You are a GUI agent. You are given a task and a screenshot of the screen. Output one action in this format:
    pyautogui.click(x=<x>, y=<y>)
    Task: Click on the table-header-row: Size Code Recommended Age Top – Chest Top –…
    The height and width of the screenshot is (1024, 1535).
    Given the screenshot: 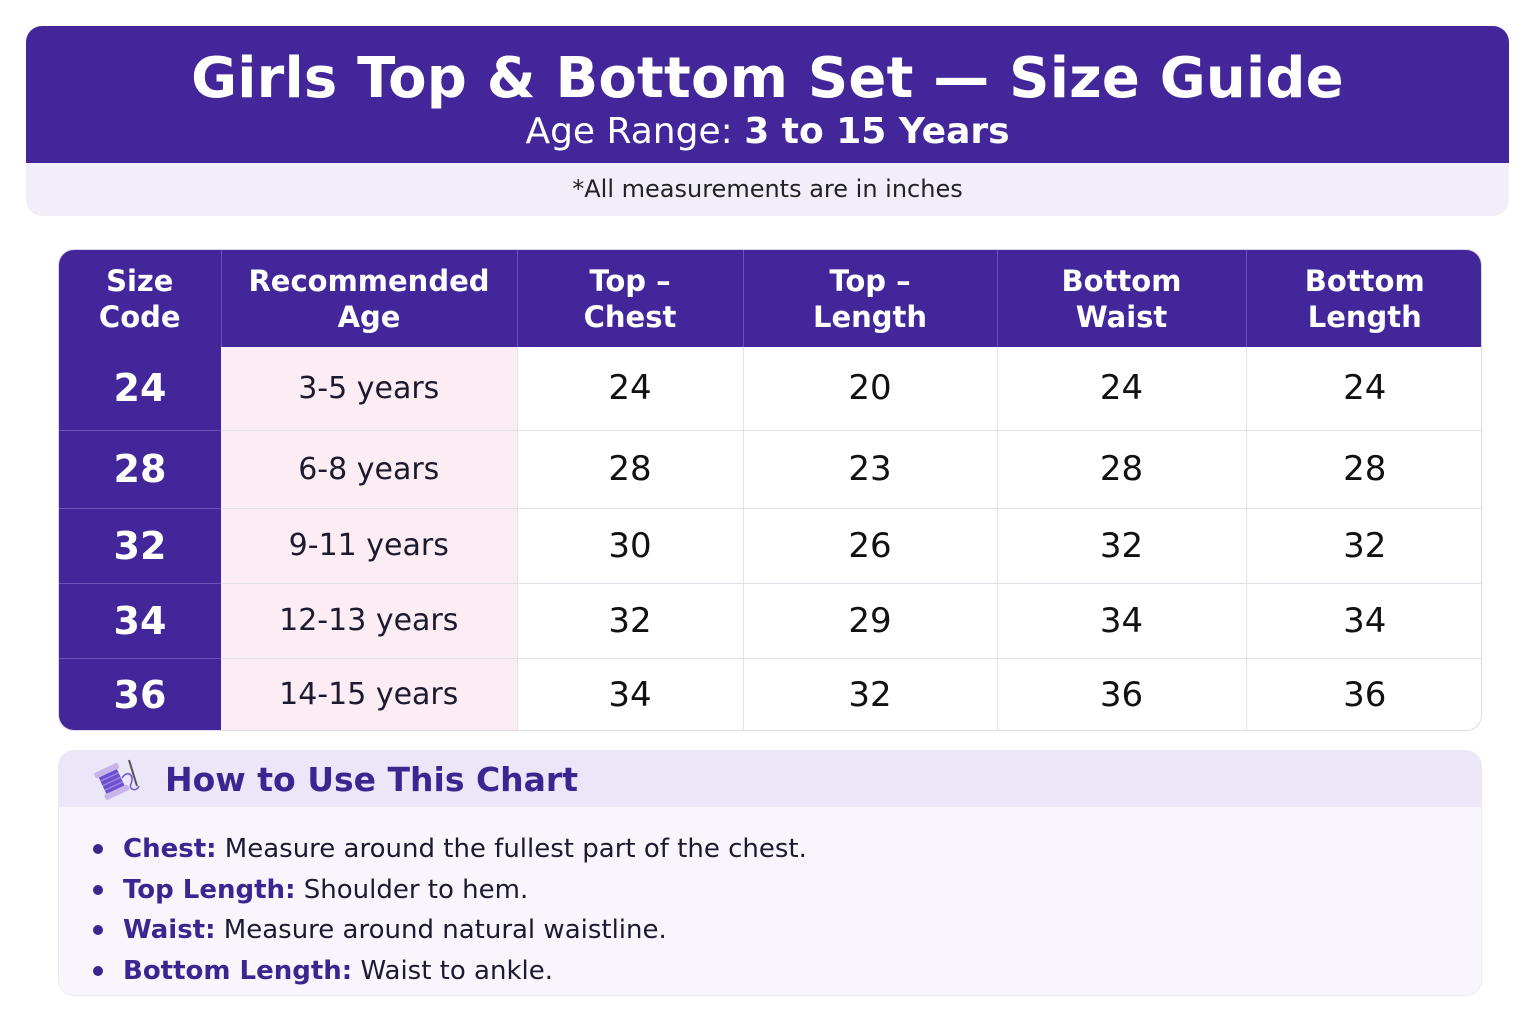 What is the action you would take?
    pyautogui.click(x=770, y=298)
    